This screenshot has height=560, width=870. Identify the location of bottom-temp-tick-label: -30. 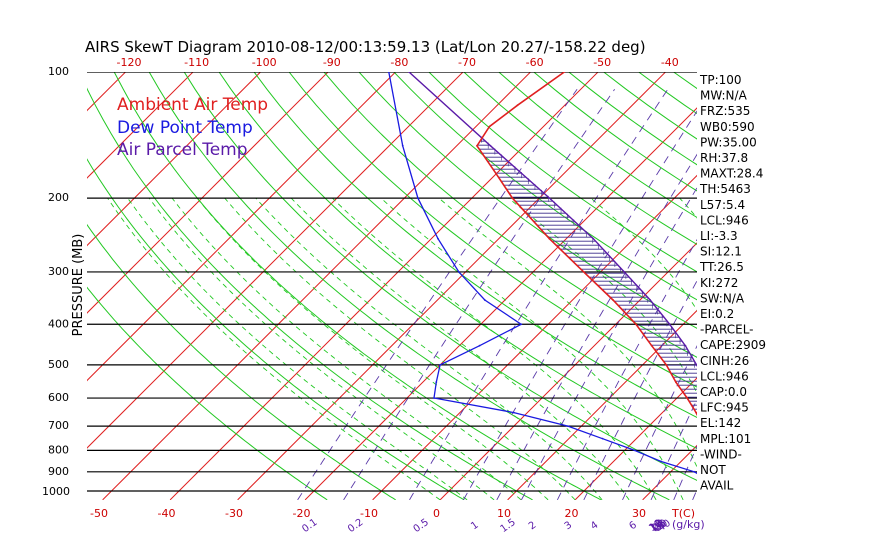
(234, 513).